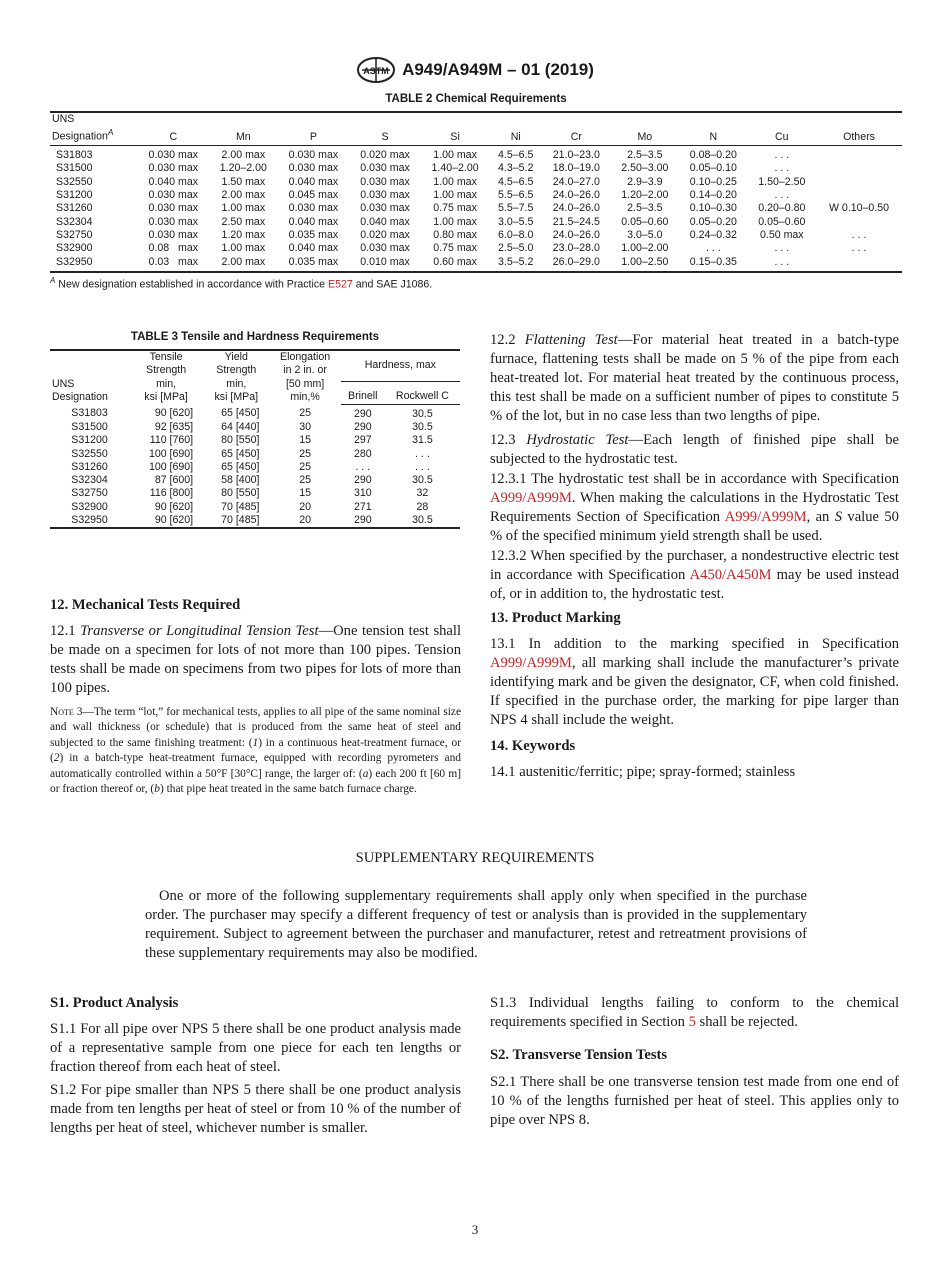 The image size is (950, 1272). I want to click on table-row: S32304 87 [600] 58 [400] 25 290 30.5, so click(255, 480).